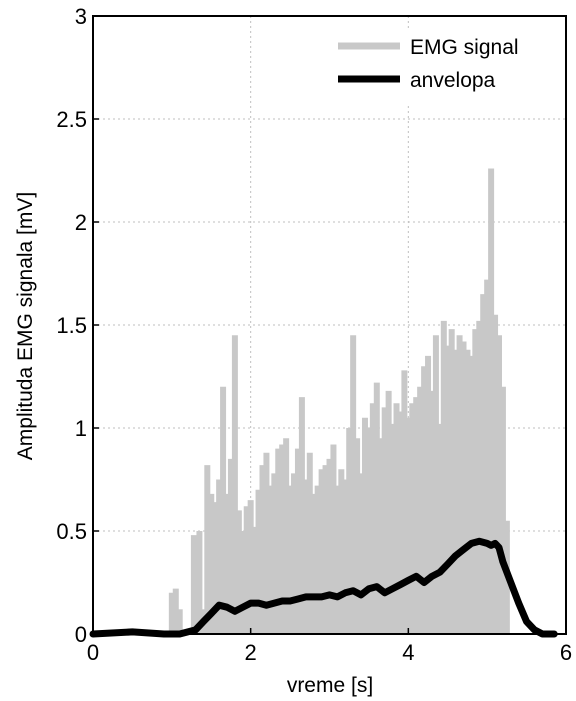 The height and width of the screenshot is (701, 576). I want to click on legend-box, so click(445, 67).